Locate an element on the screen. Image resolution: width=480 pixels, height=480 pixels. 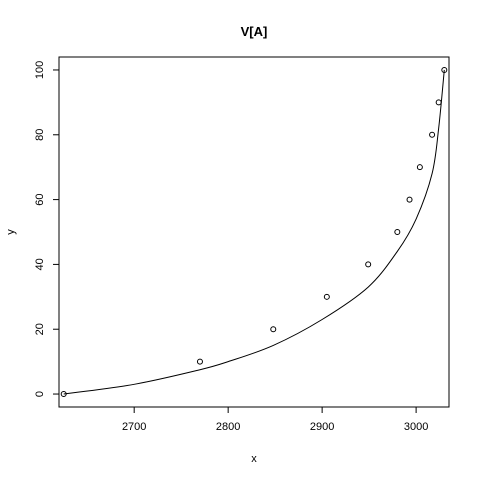
y-tick-label: 0 is located at coordinates (40, 394).